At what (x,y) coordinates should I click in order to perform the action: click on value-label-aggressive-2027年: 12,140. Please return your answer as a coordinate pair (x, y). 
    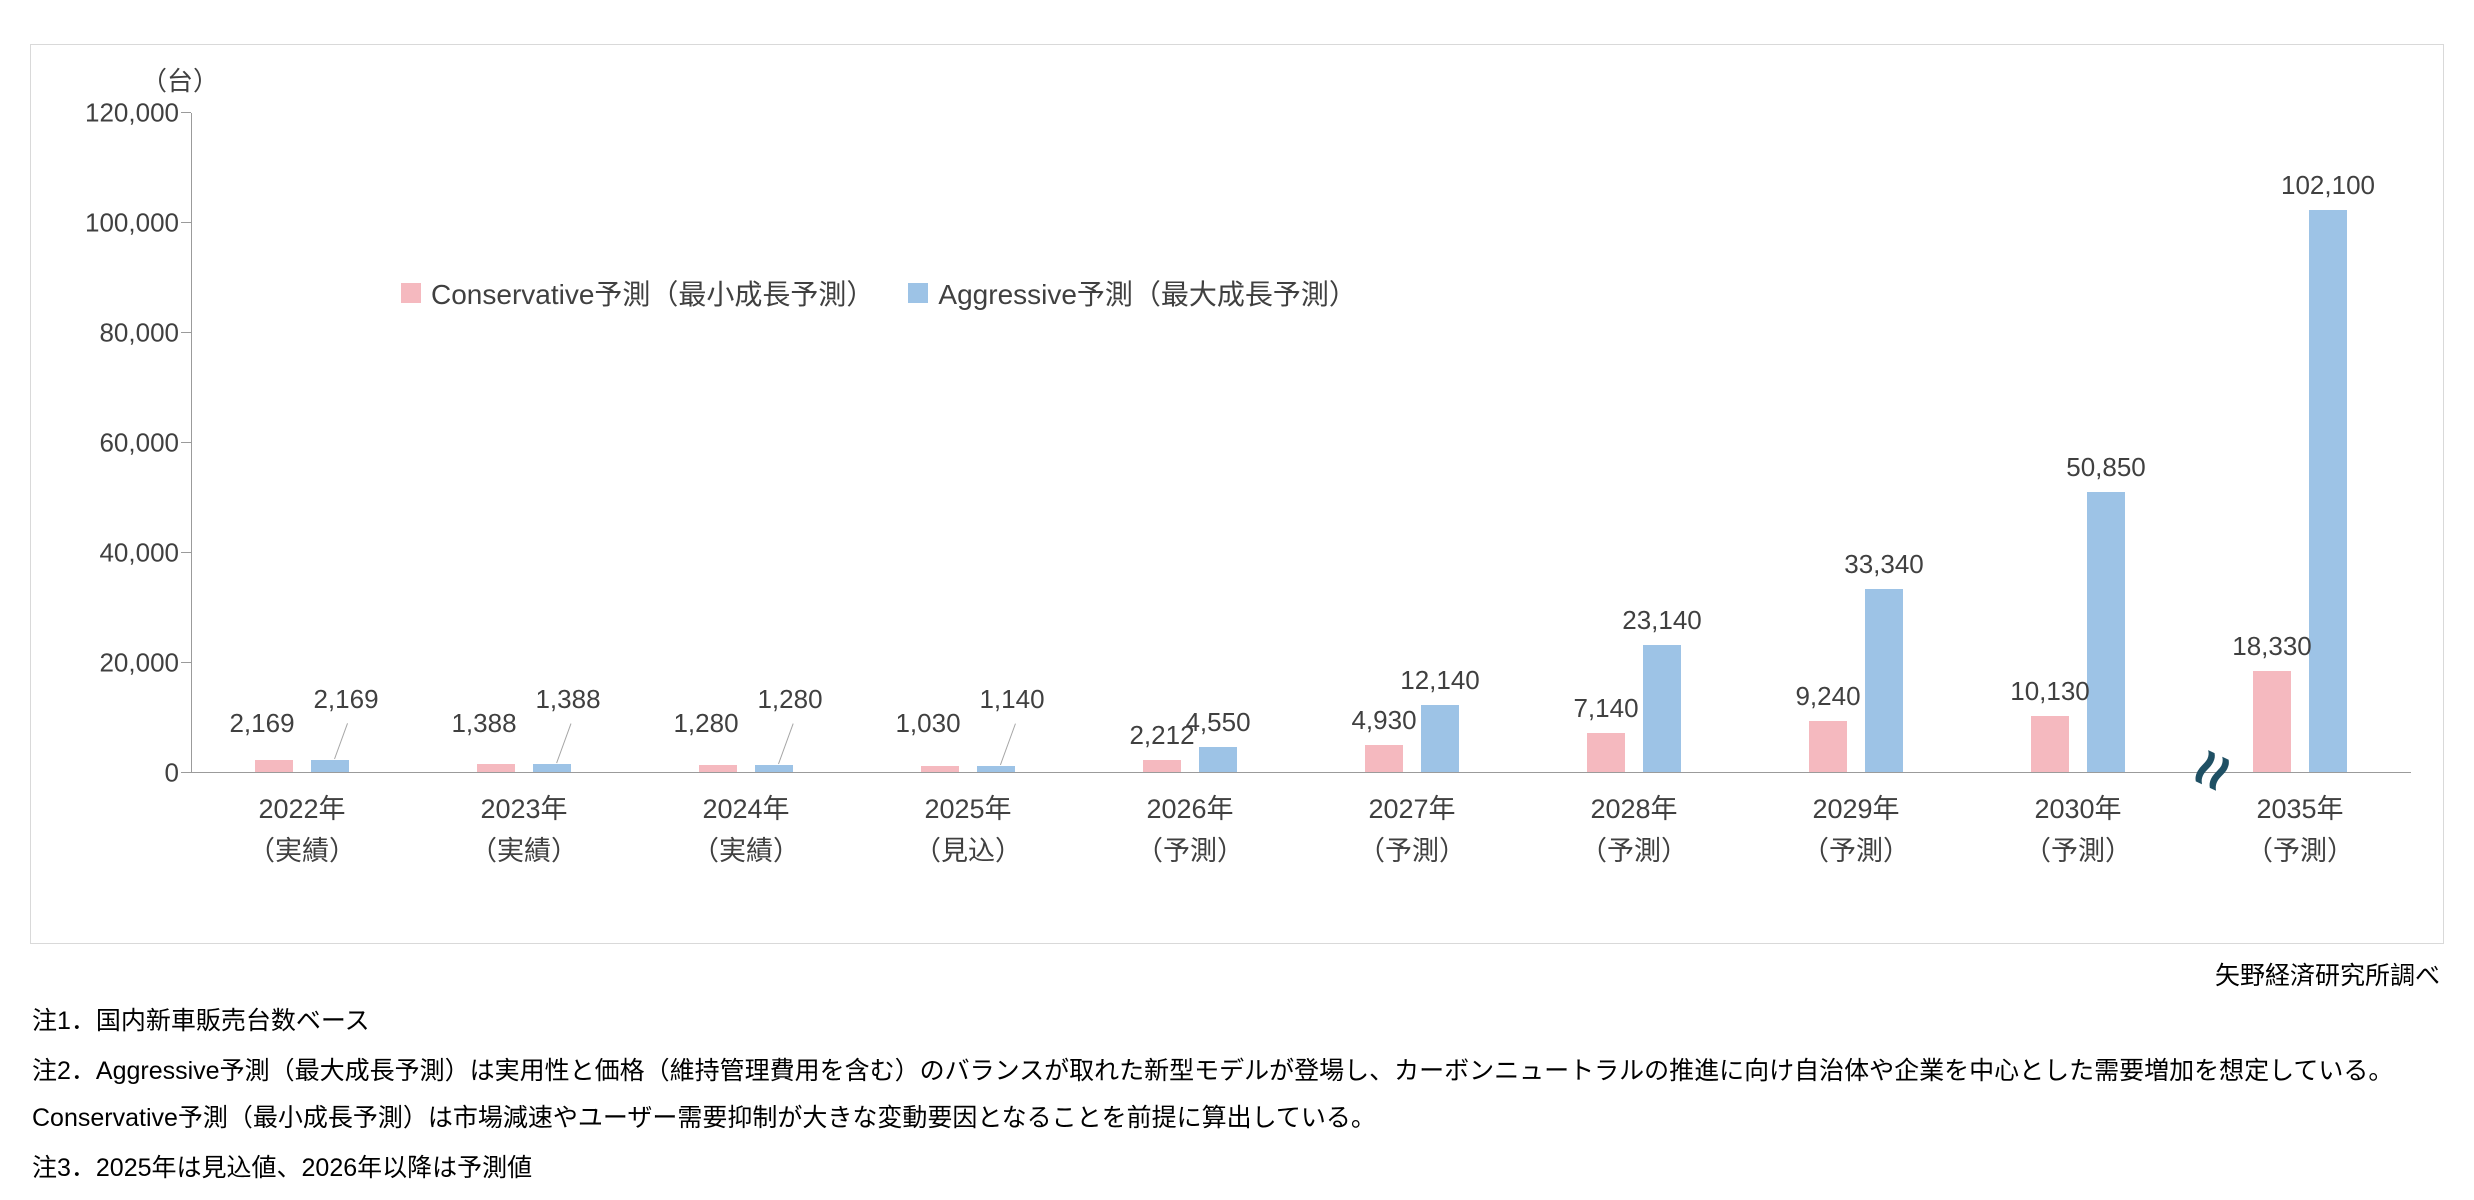
    Looking at the image, I should click on (1440, 680).